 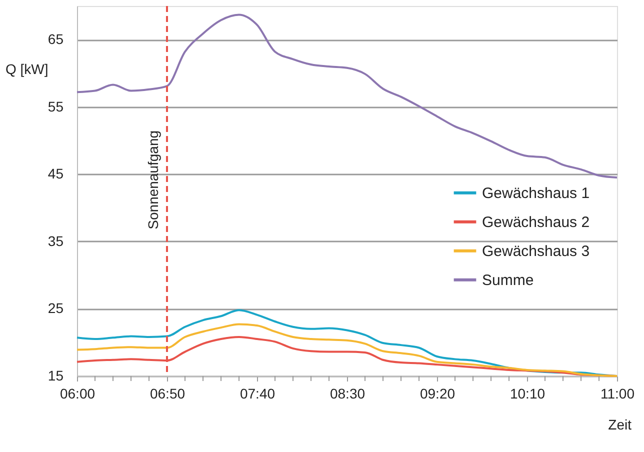 What do you see at coordinates (56, 308) in the screenshot?
I see `y-tick-label: 25` at bounding box center [56, 308].